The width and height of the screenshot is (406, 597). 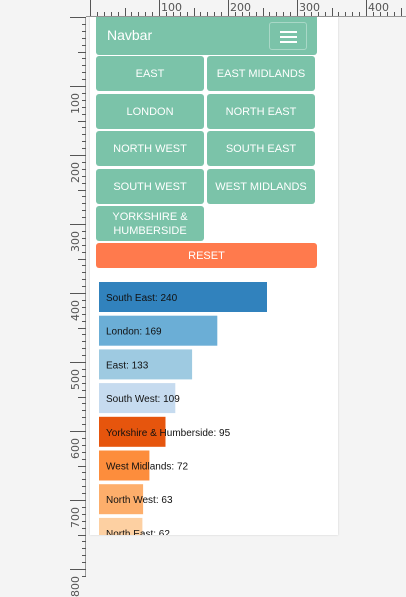 What do you see at coordinates (134, 332) in the screenshot?
I see `bar-label: London: 169` at bounding box center [134, 332].